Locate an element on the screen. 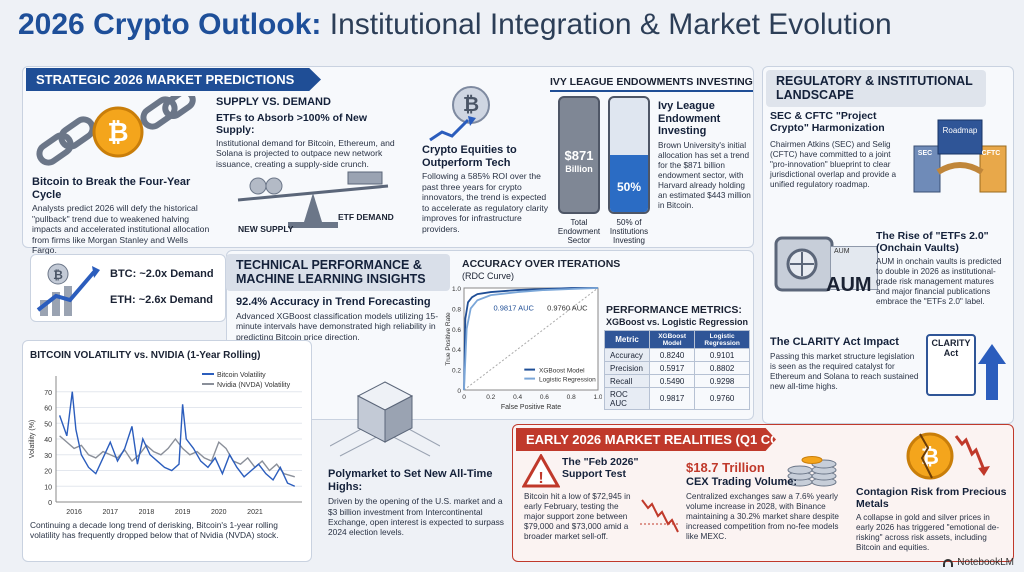  regulatory-ribbon: REGULATORY & INSTITUTIONAL LANDSCAPE is located at coordinates (876, 88).